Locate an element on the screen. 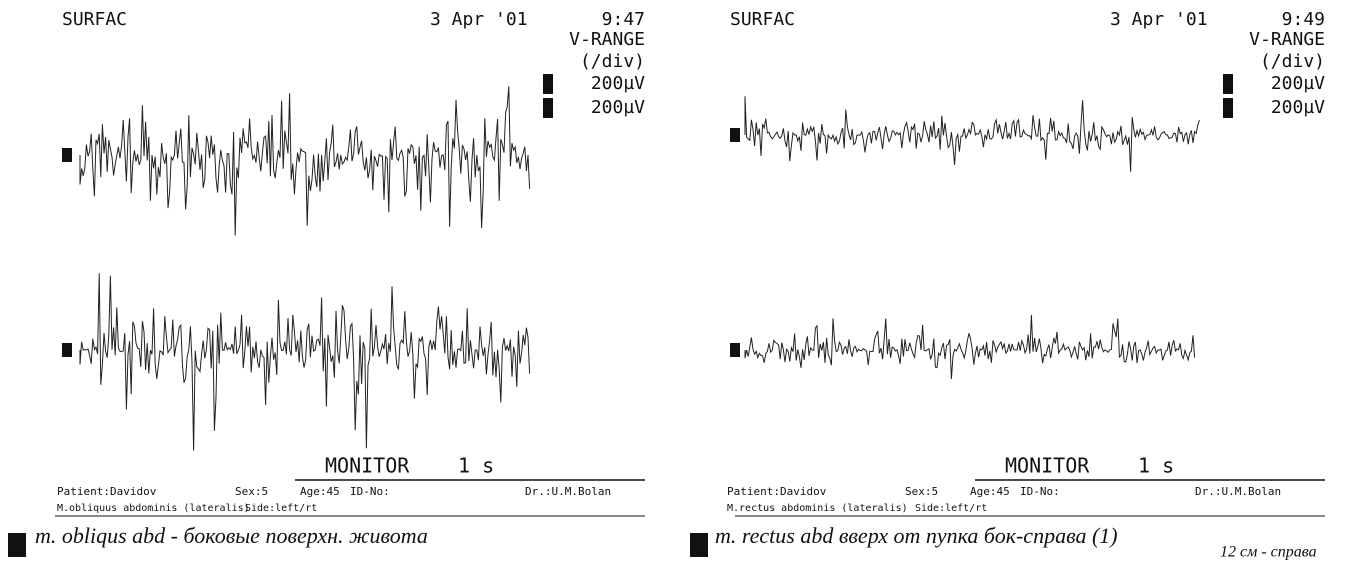  handwritten-note: 12 см - справа is located at coordinates (1268, 552).